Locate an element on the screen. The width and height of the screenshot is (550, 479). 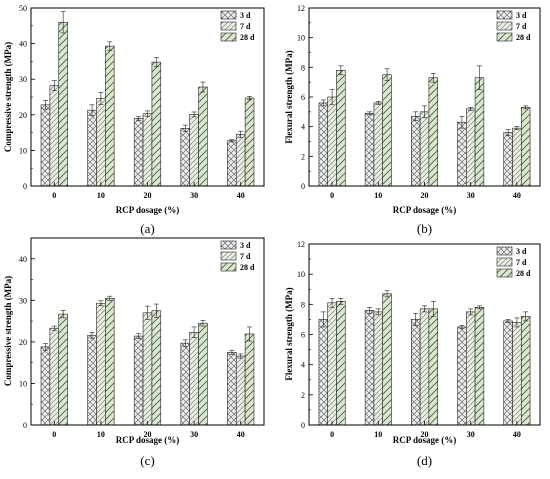
y-axis-label: Flexural strength (MPa) is located at coordinates (289, 96).